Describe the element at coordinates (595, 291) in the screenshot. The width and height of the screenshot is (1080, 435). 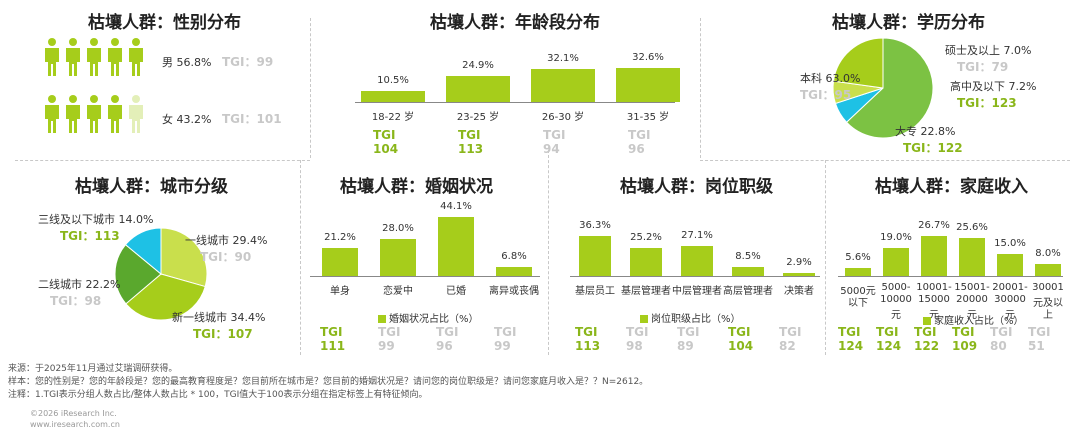
I see `job-category-label: 基层员工` at that location.